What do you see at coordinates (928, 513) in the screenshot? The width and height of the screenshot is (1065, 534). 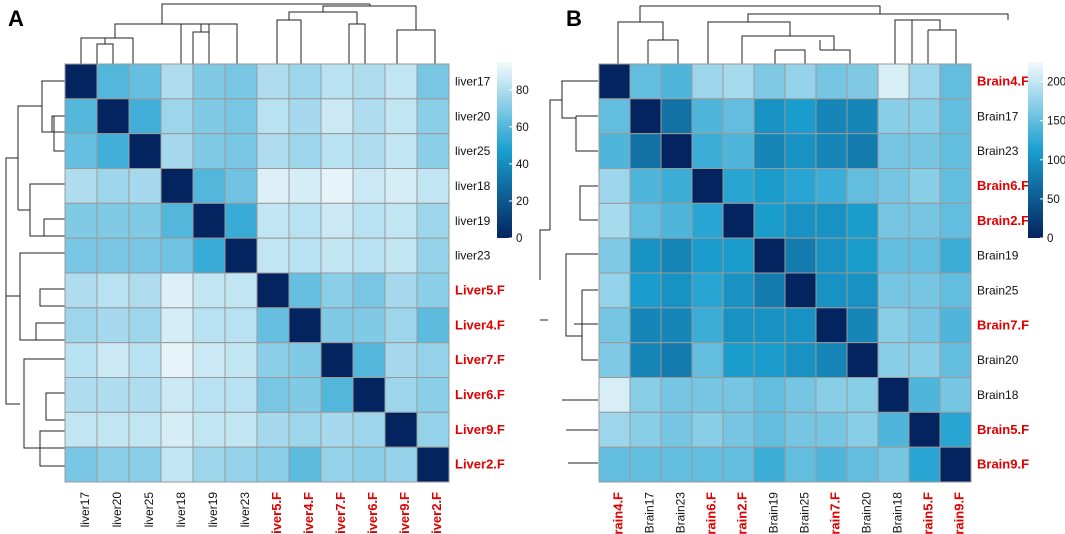 I see `column-label: Brain5.F` at bounding box center [928, 513].